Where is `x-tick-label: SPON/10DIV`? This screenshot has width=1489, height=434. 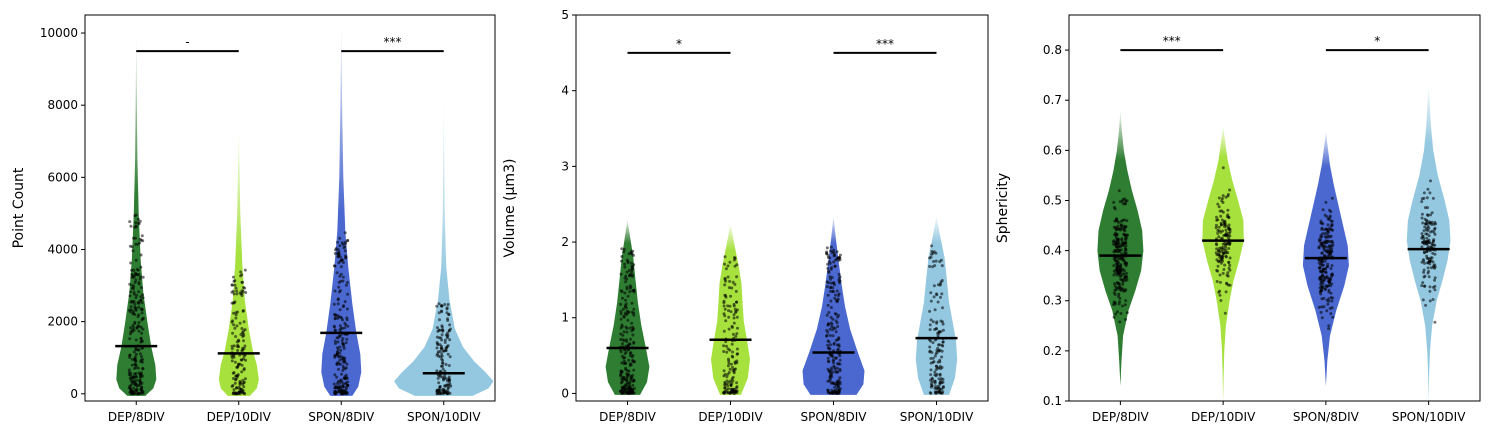
x-tick-label: SPON/10DIV is located at coordinates (444, 417).